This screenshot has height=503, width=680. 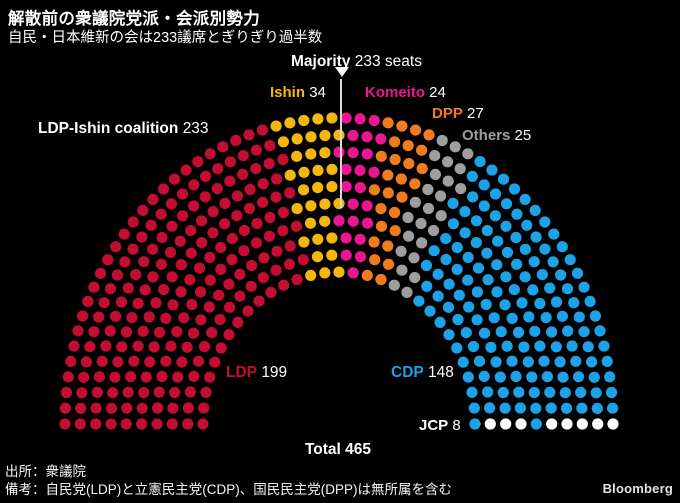 I want to click on legend-ldp-seats: 199, so click(x=274, y=372).